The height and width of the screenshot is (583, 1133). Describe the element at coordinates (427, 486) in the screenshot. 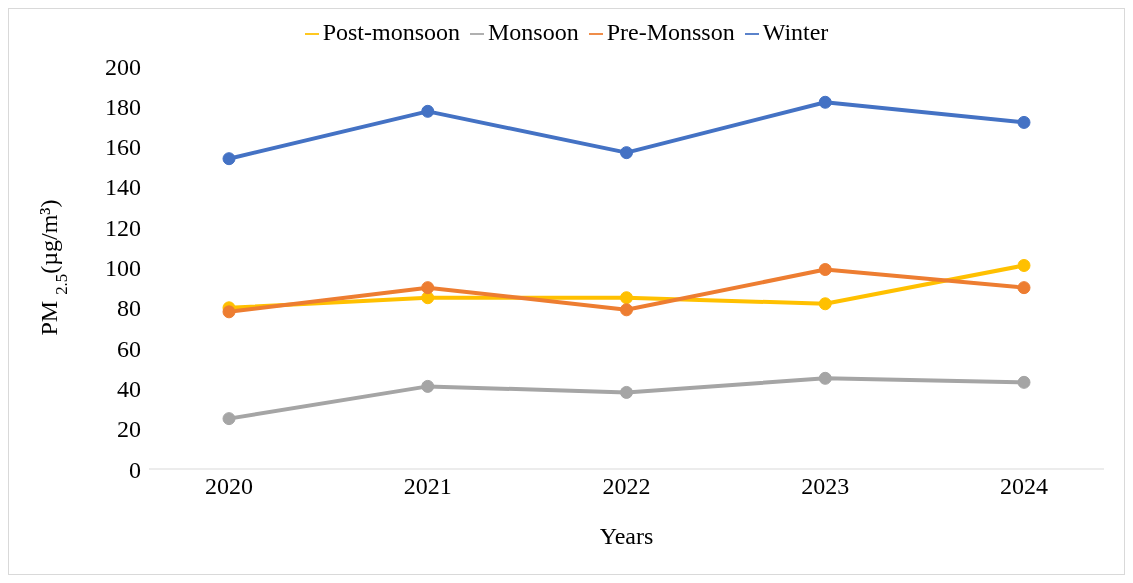

I see `x-tick-label: 2021` at that location.